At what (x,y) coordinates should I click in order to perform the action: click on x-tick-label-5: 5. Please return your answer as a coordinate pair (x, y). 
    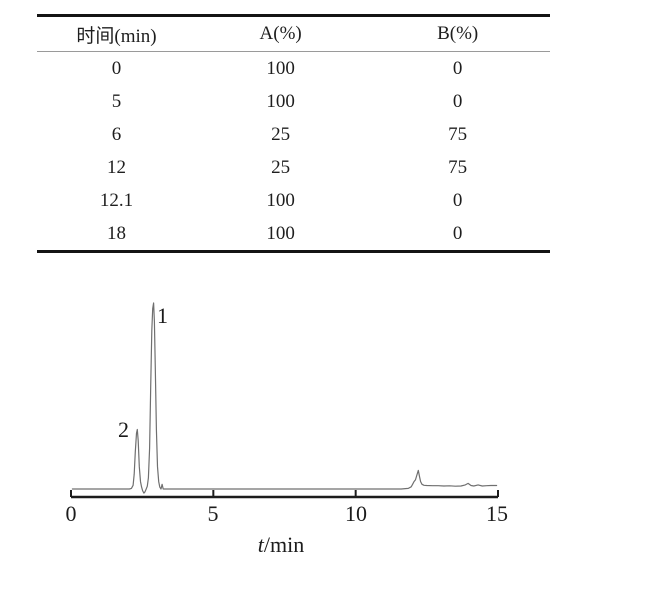
    Looking at the image, I should click on (213, 513).